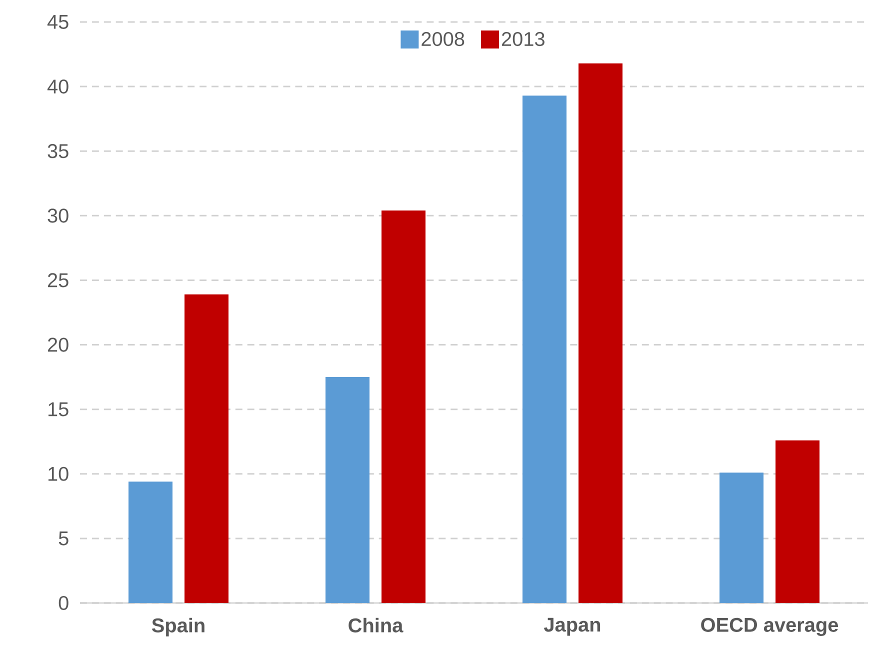 The height and width of the screenshot is (662, 881). Describe the element at coordinates (57, 22) in the screenshot. I see `y-tick-label: 45` at that location.